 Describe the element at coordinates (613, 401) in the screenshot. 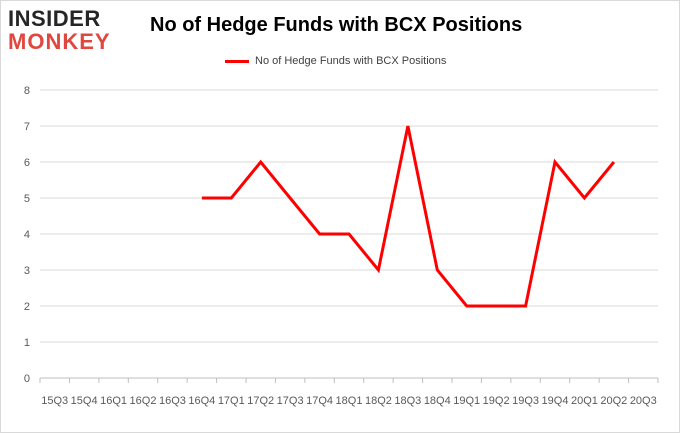

I see `x-tick-label: 20Q2` at that location.